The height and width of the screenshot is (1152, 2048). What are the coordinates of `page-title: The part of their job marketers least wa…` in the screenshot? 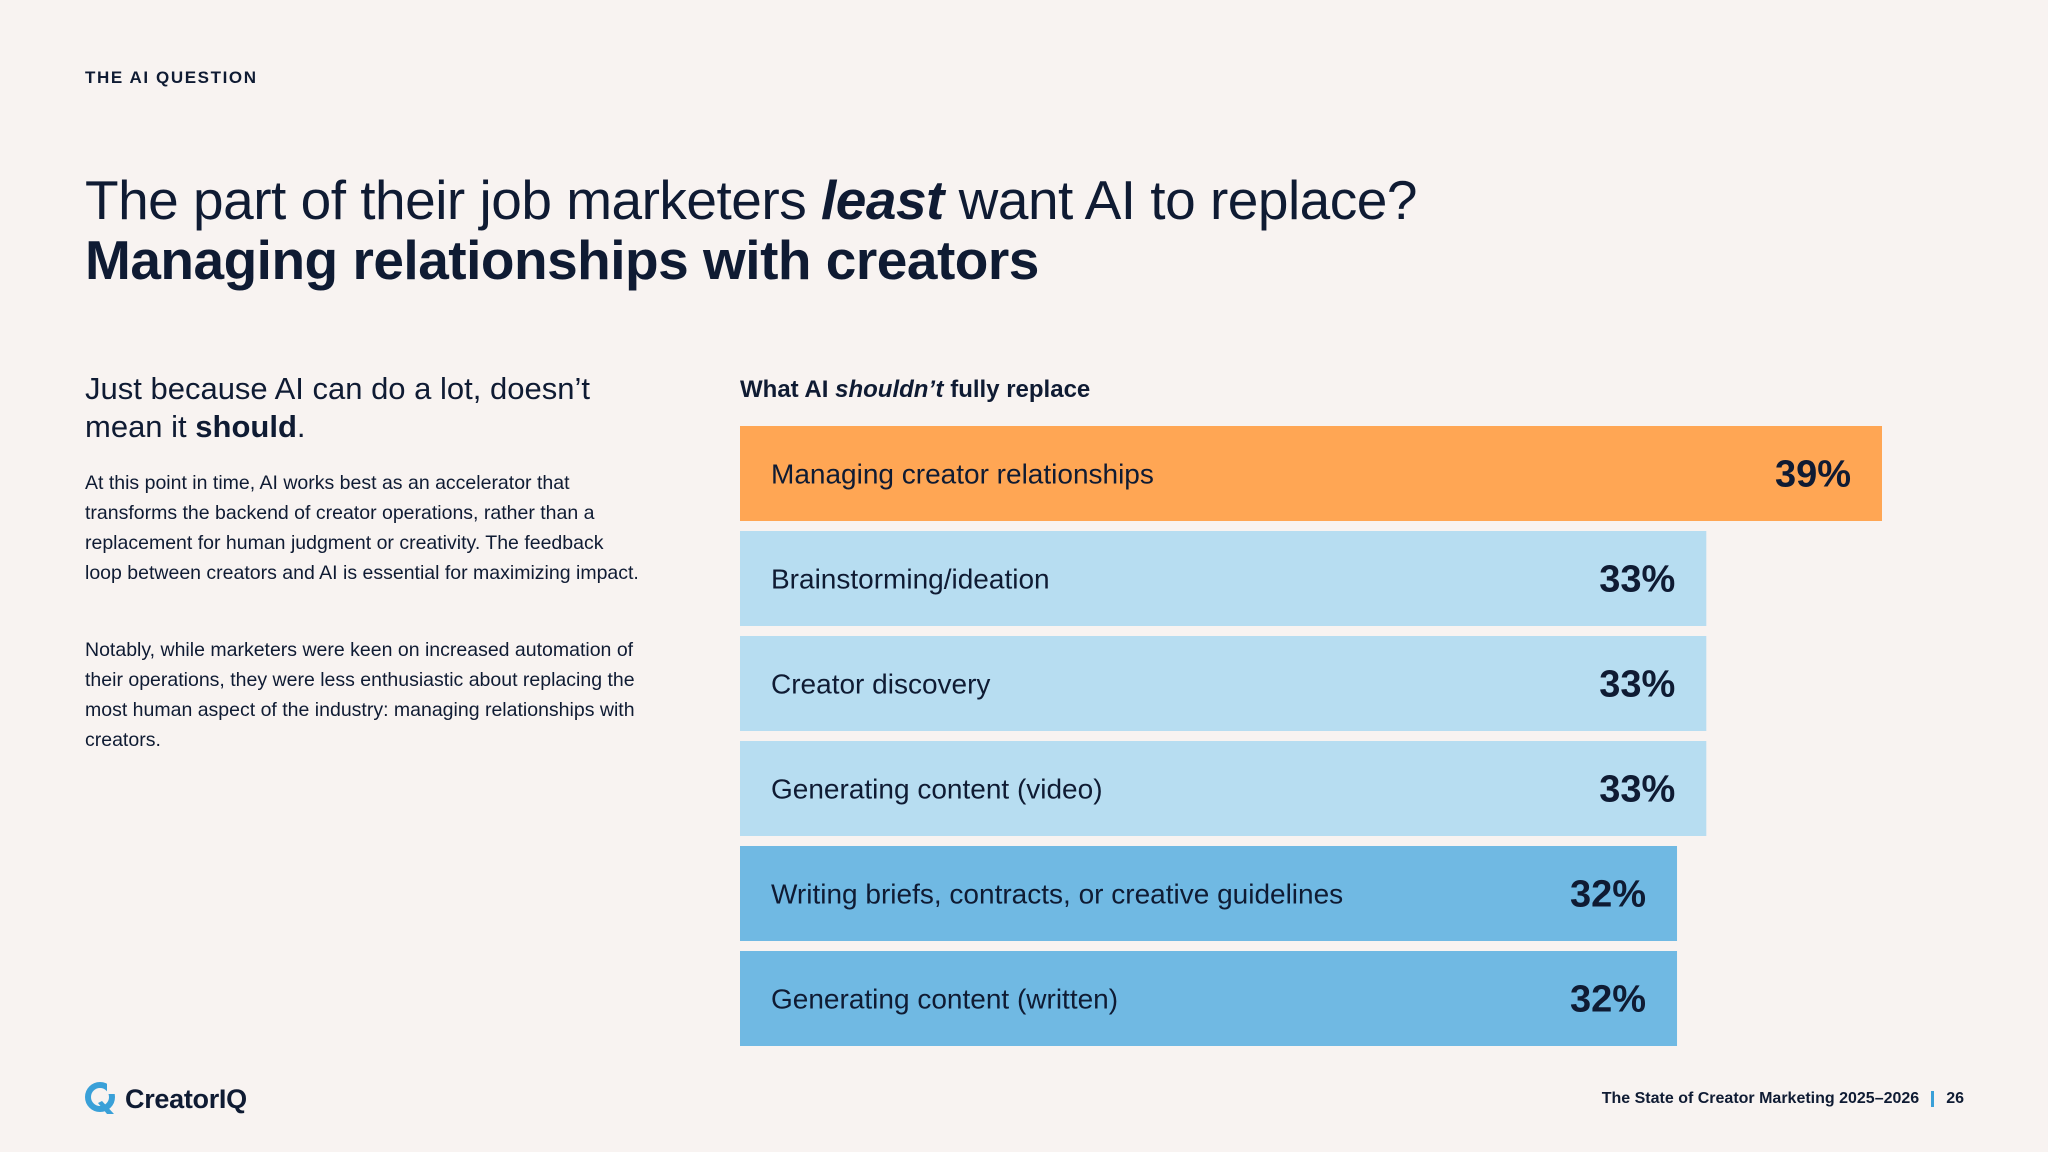 It's located at (751, 230).